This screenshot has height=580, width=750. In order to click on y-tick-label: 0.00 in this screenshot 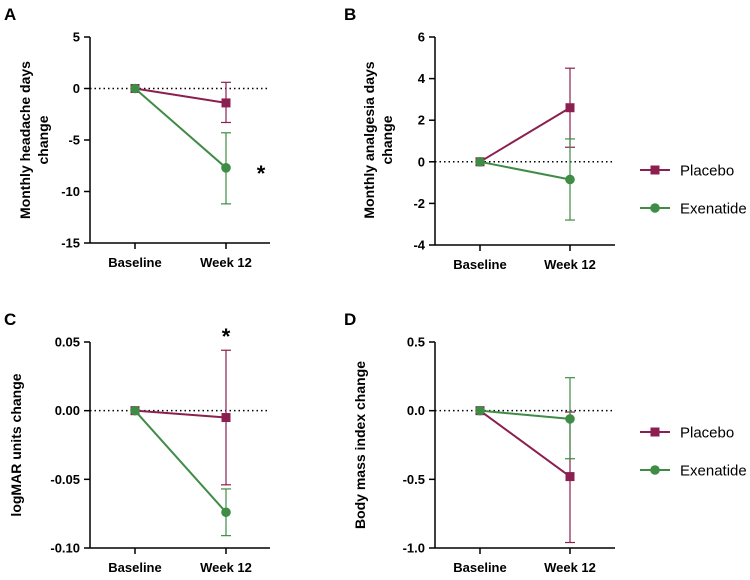, I will do `click(67, 410)`.